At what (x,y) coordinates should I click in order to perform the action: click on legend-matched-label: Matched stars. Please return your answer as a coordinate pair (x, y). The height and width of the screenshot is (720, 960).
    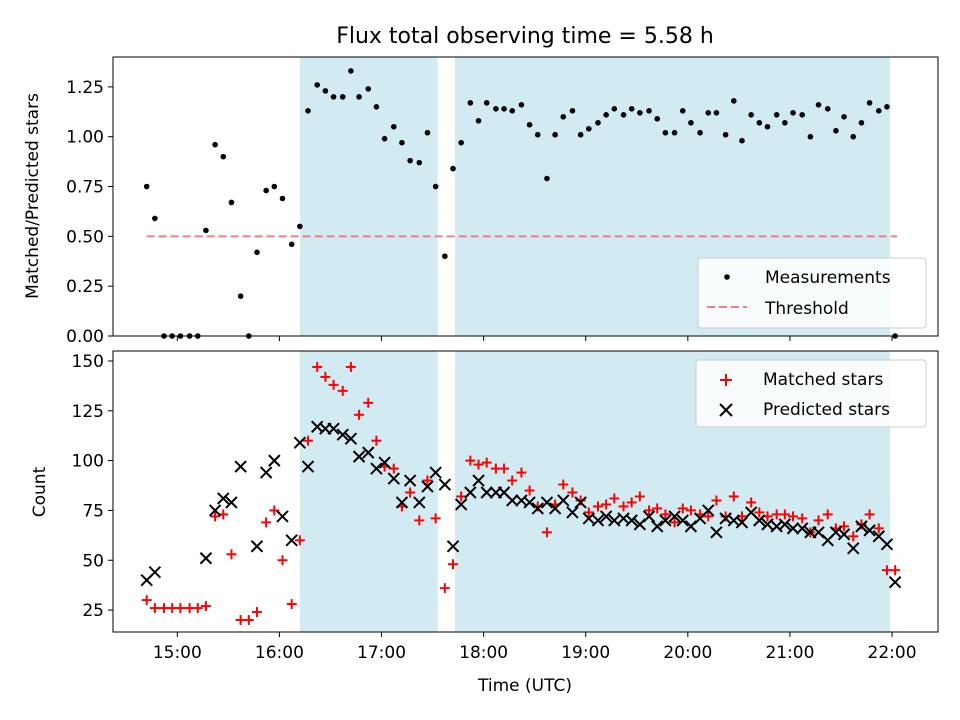
    Looking at the image, I should click on (823, 380).